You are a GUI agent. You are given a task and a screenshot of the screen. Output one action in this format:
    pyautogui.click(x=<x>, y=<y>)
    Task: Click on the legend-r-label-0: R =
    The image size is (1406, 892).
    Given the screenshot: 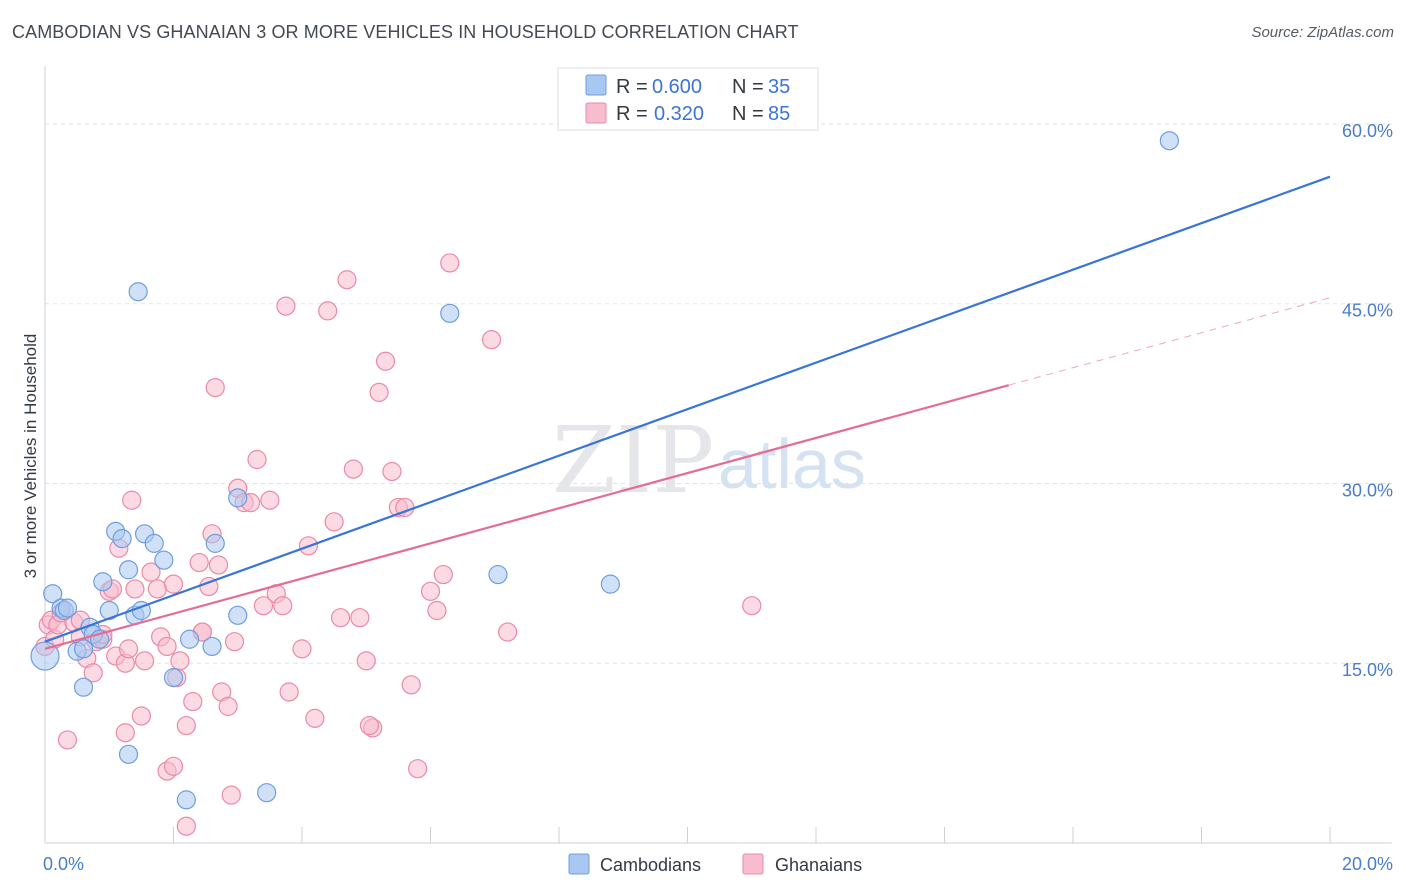 What is the action you would take?
    pyautogui.click(x=632, y=87)
    